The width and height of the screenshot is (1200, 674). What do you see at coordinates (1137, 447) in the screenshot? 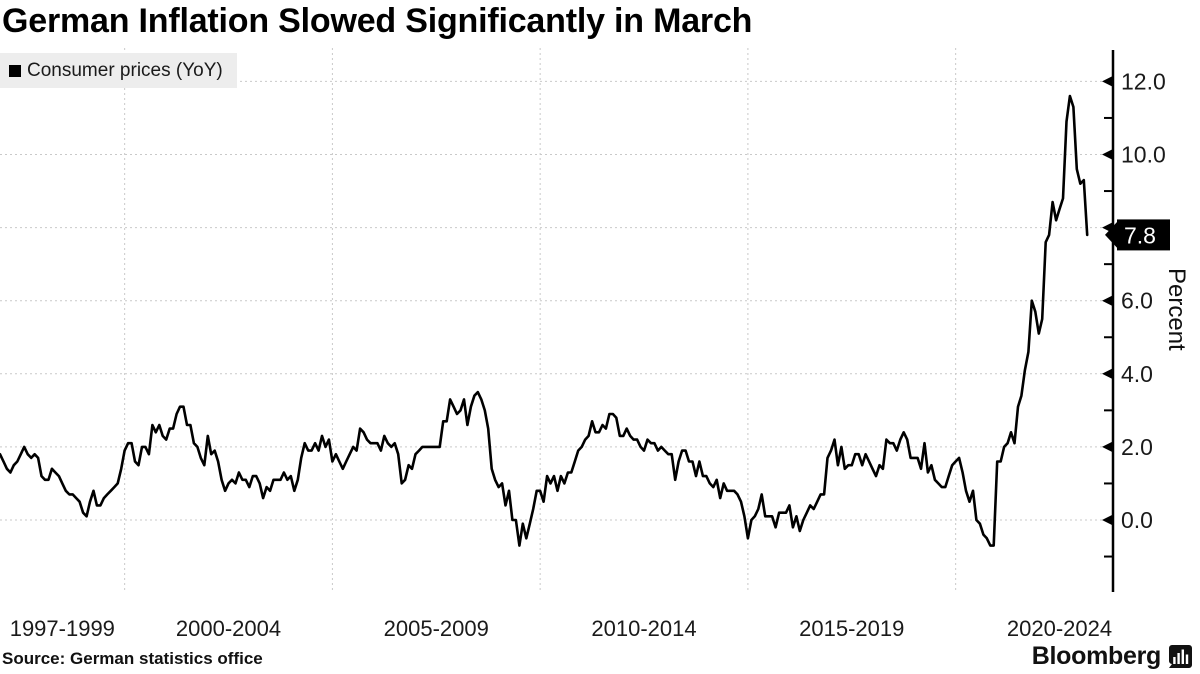
I see `y-tick-label: 2.0` at bounding box center [1137, 447].